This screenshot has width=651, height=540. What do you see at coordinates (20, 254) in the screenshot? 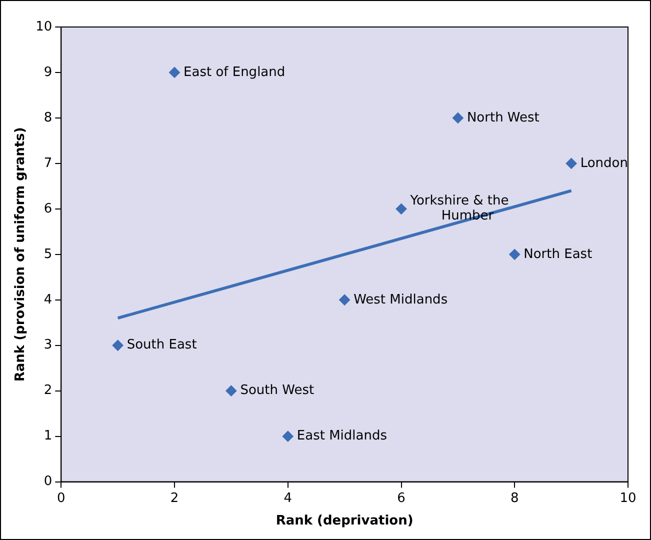
I see `y-axis-title: Rank (provision of uniform grants)` at bounding box center [20, 254].